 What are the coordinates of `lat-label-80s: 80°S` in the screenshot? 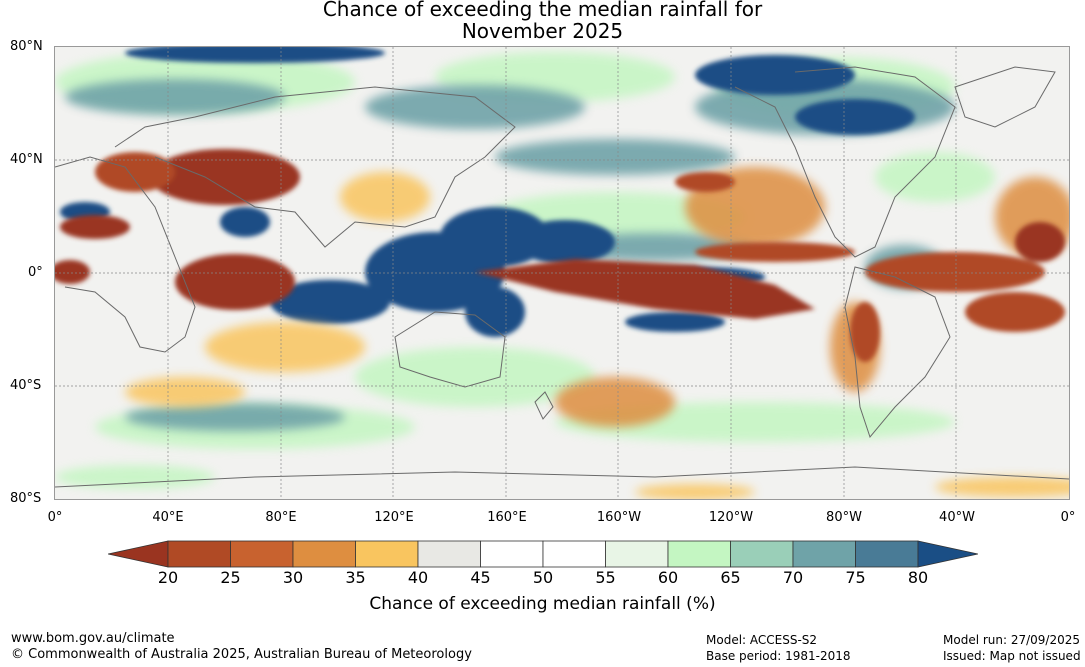 It's located at (26, 498).